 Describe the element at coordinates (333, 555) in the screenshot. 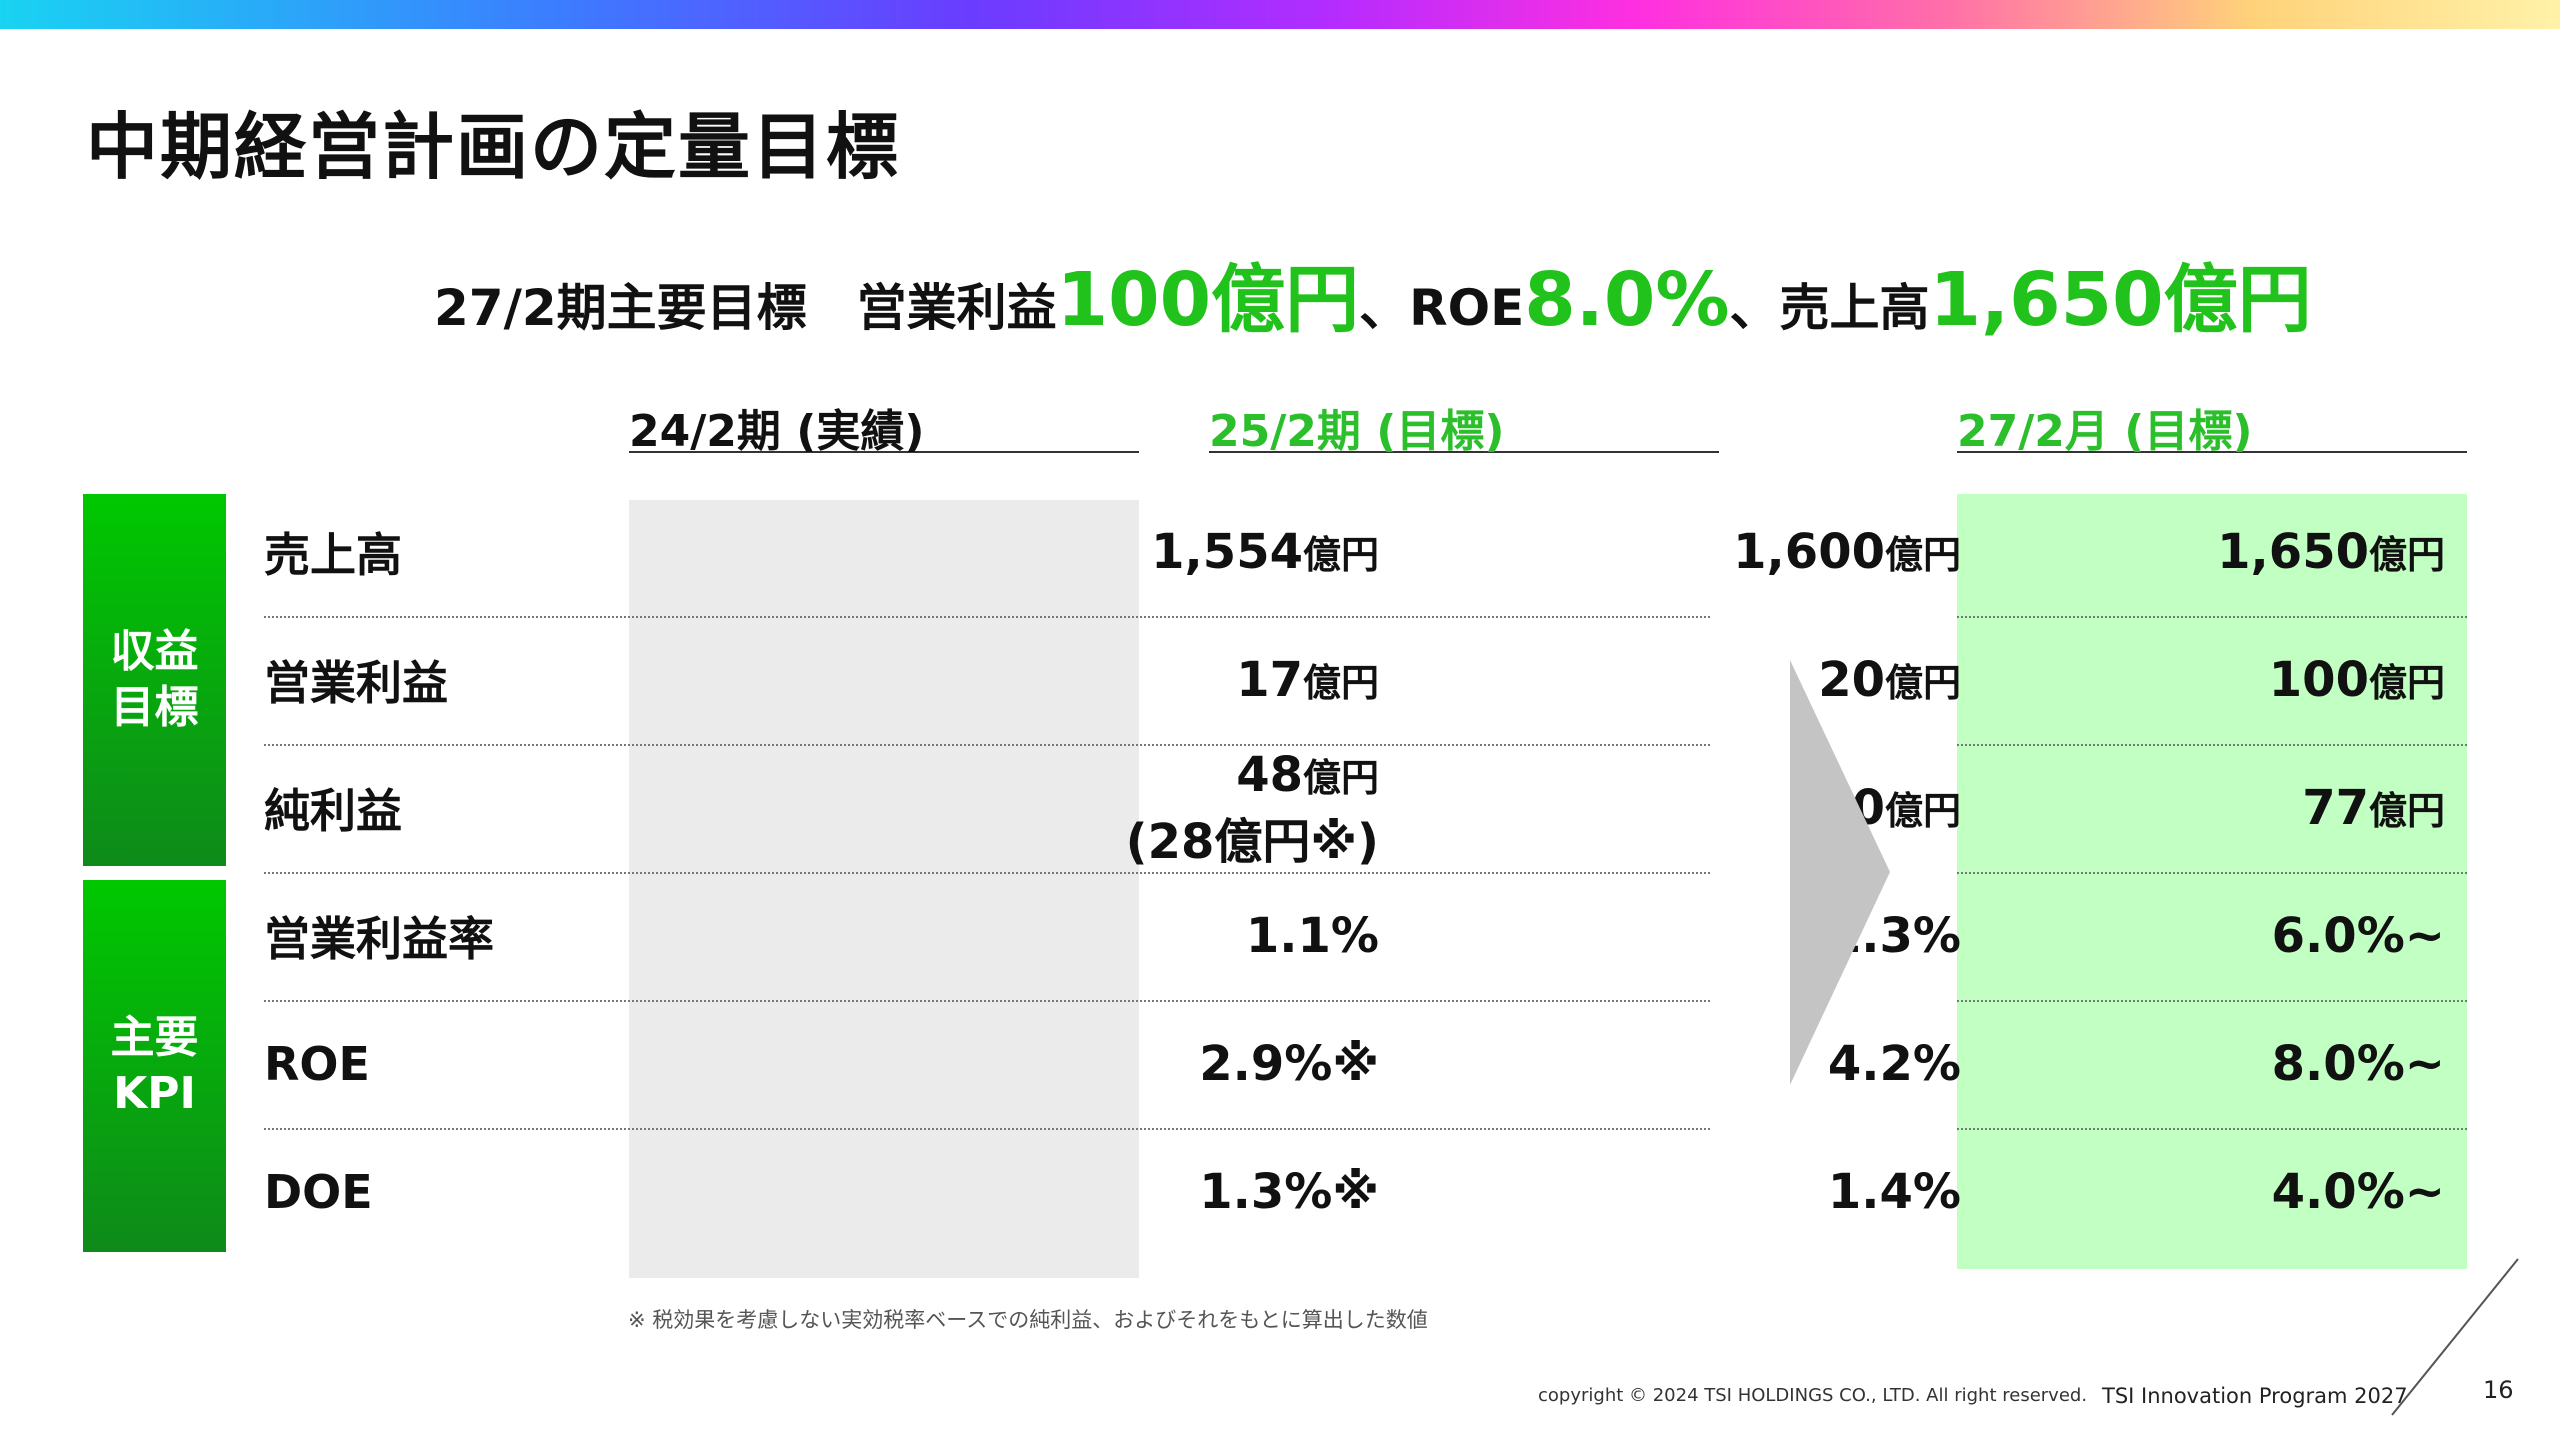

I see `row-label: 売上高` at that location.